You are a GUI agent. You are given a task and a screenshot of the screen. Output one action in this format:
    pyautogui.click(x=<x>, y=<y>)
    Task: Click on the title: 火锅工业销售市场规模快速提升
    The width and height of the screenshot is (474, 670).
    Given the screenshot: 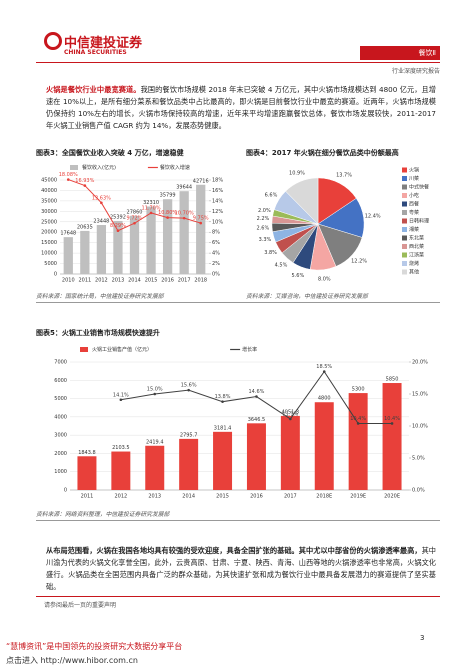 What is the action you would take?
    pyautogui.click(x=110, y=333)
    